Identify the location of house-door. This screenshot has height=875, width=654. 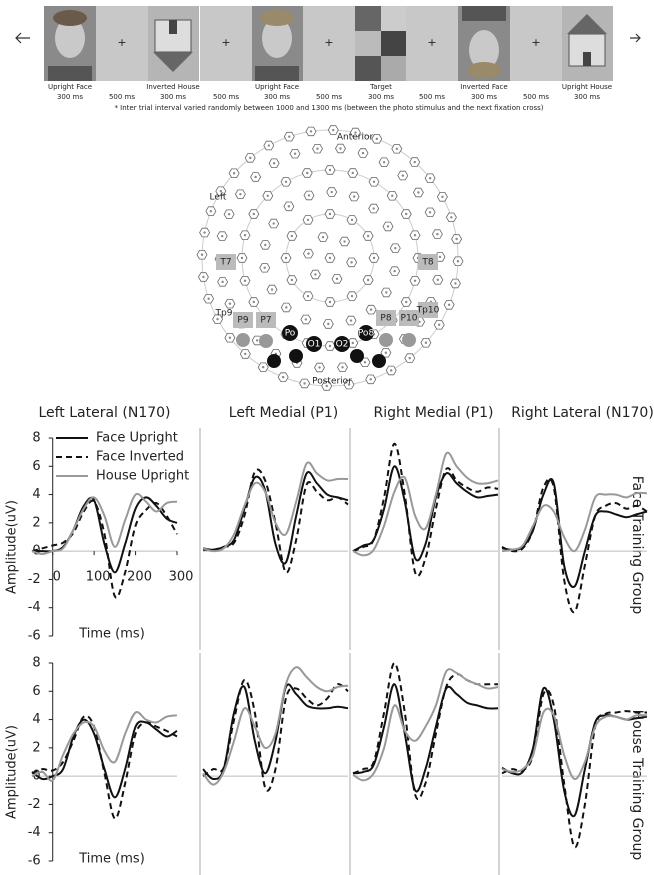
(173, 27).